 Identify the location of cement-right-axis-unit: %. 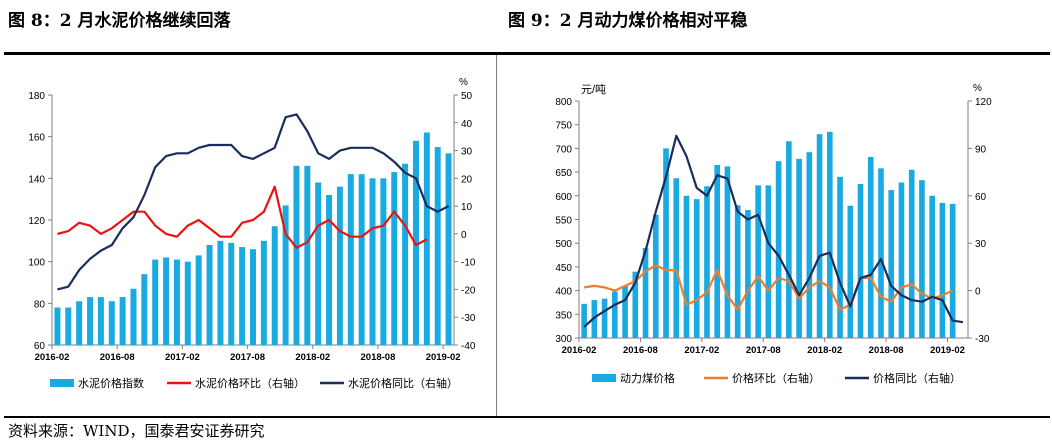
(463, 82).